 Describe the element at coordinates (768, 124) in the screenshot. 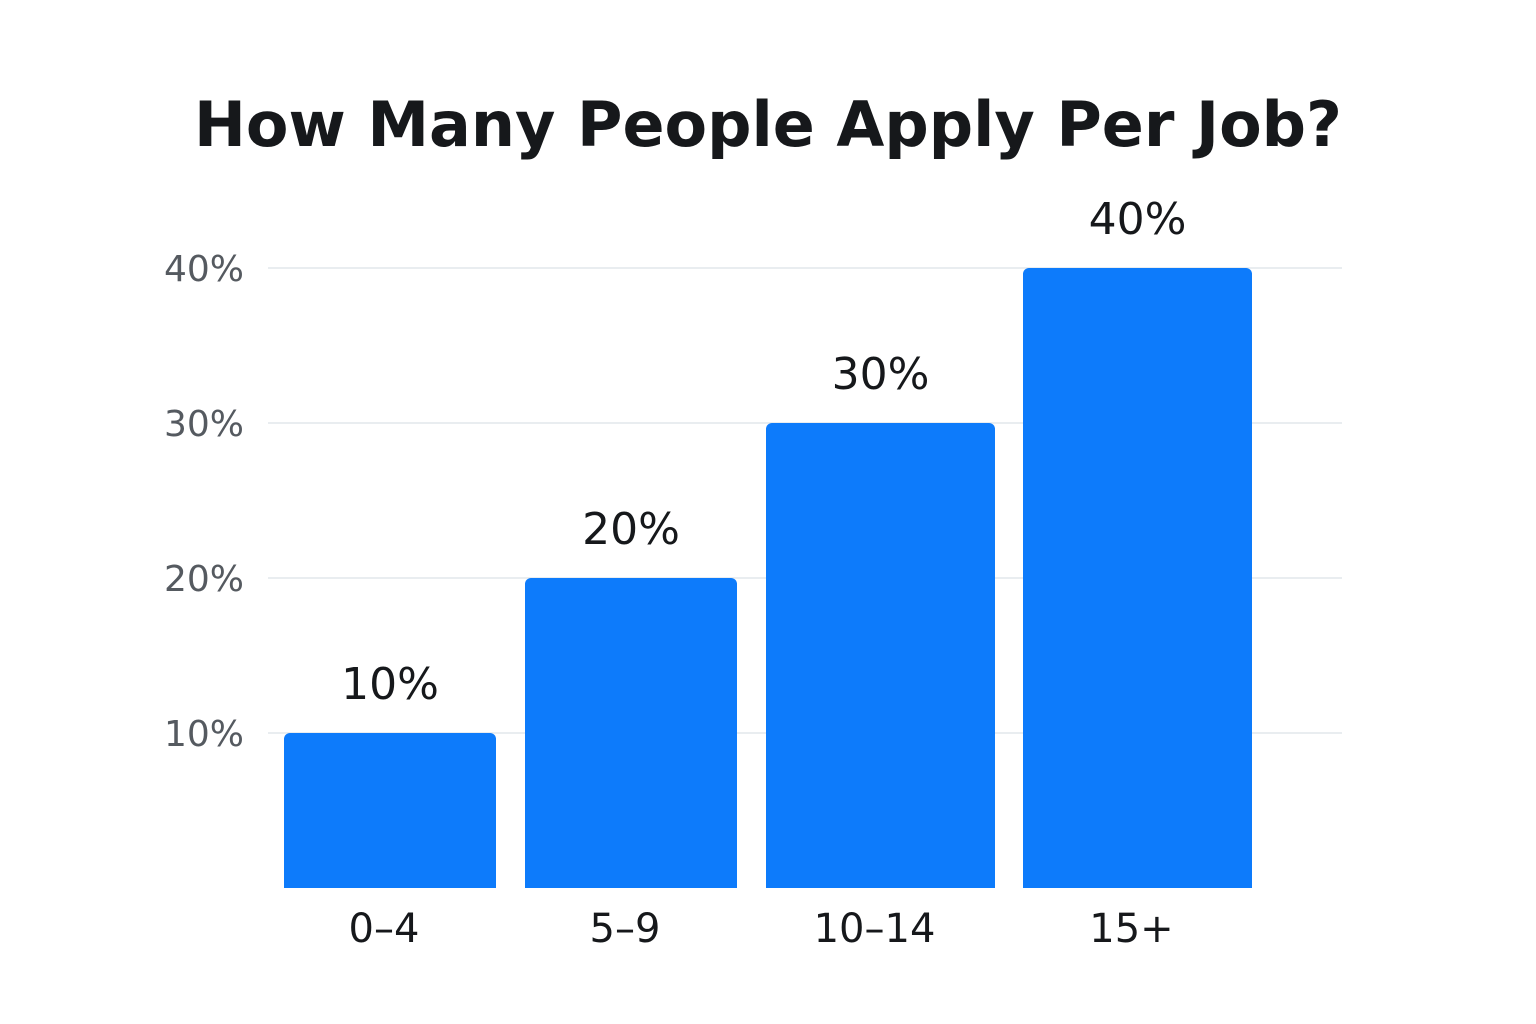

I see `chart-title: How Many People Apply Per Job?` at that location.